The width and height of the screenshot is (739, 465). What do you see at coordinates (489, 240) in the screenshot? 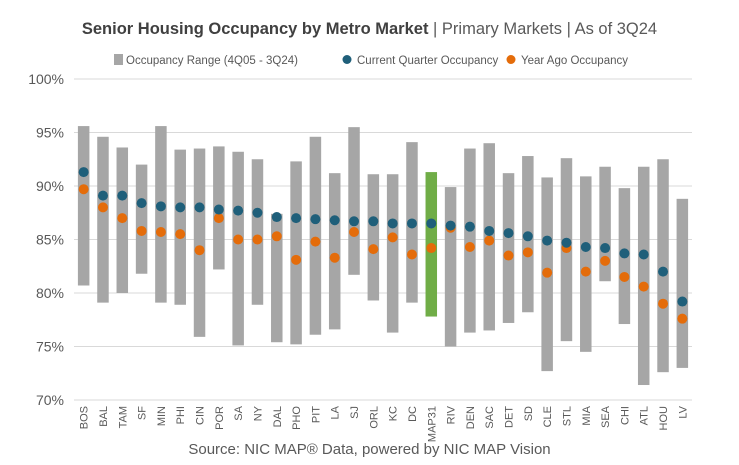
I see `yearago-dot-sac` at bounding box center [489, 240].